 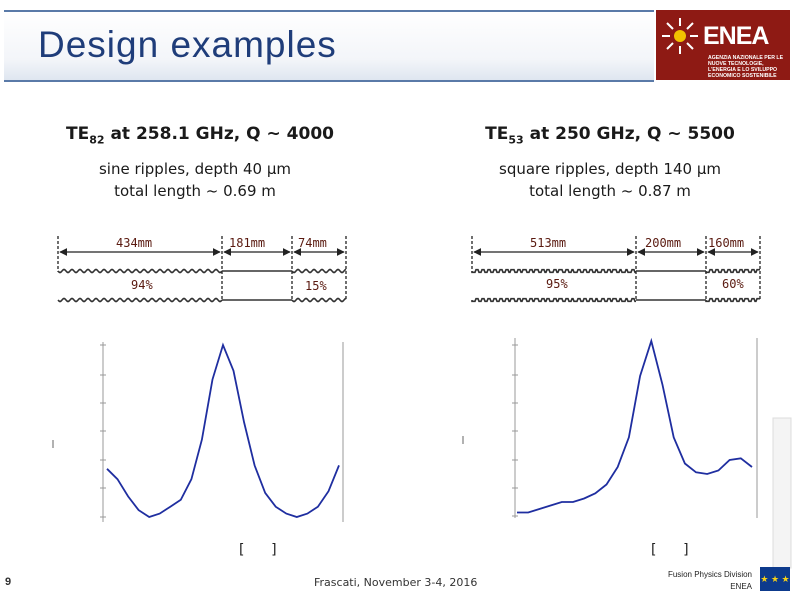 I want to click on event-location-date: Frascati, November 3-4, 2016, so click(x=396, y=582).